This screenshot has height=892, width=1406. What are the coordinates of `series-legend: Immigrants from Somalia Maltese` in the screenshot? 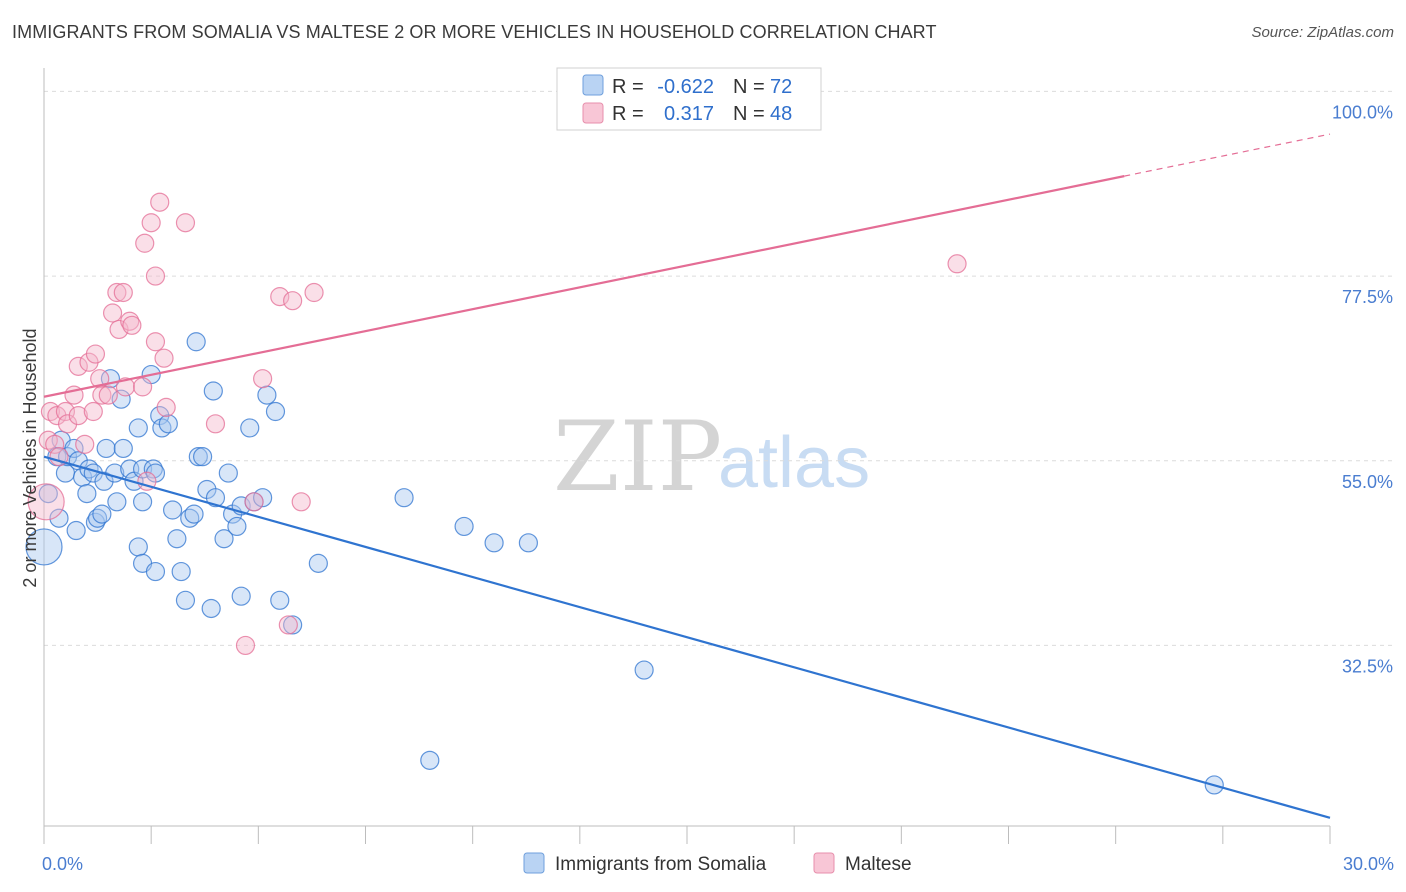 It's located at (717, 863).